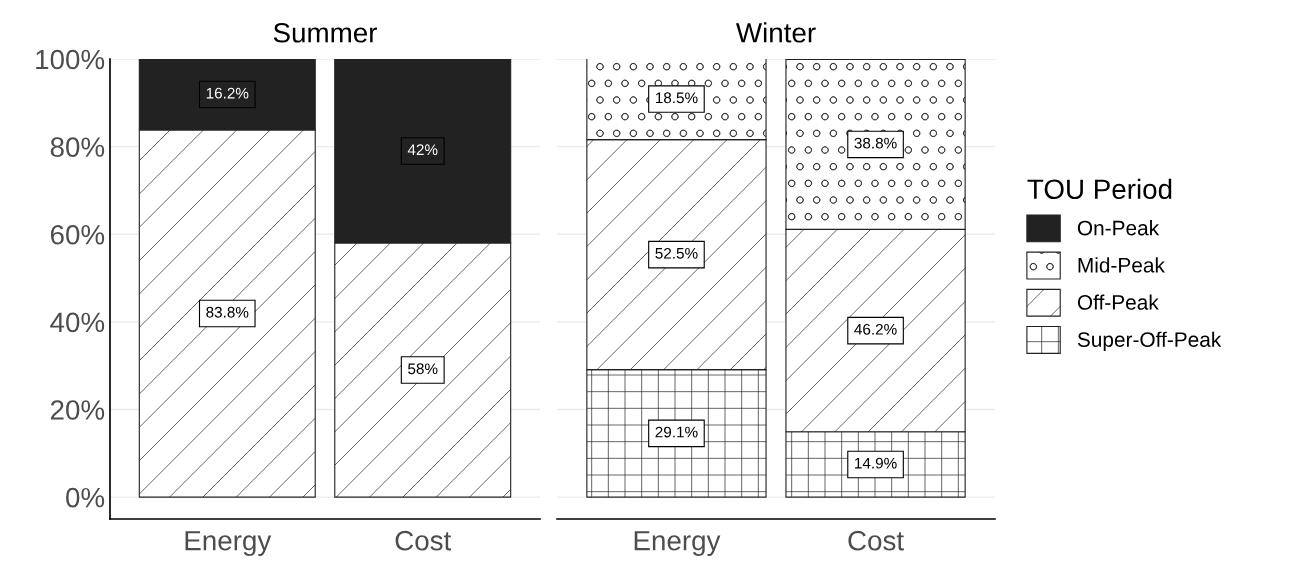 The width and height of the screenshot is (1293, 561). I want to click on data-label: 14.9%, so click(876, 463).